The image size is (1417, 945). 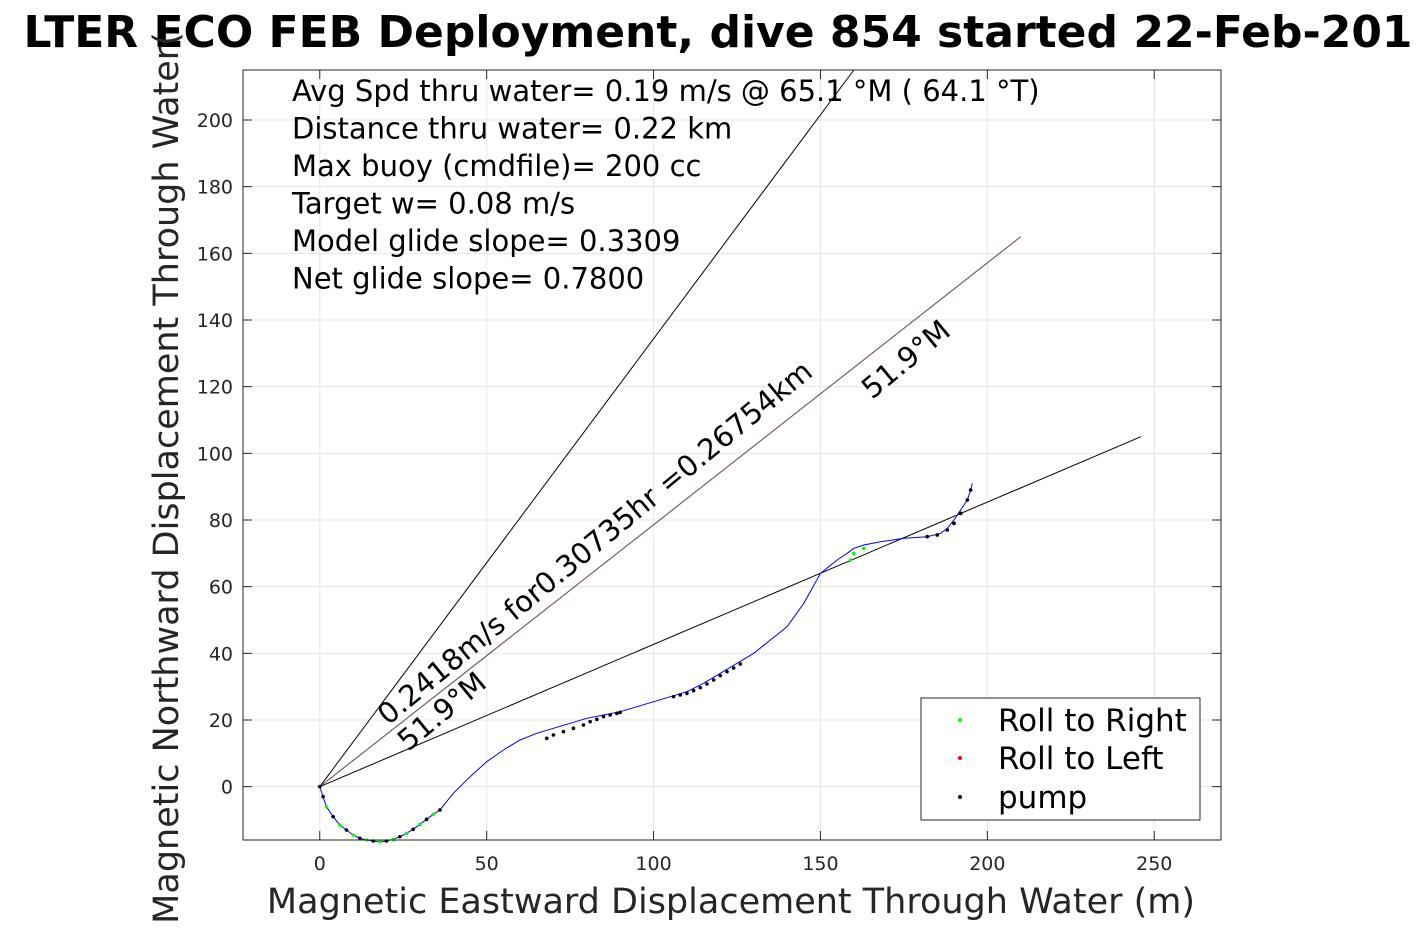 What do you see at coordinates (1154, 864) in the screenshot?
I see `x-tick-label: 250` at bounding box center [1154, 864].